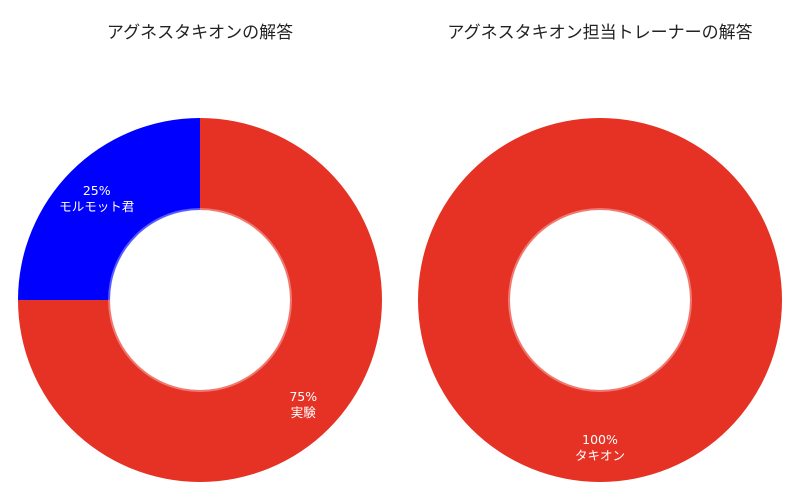  I want to click on slice-label-0-1: モルモット君, so click(96, 206).